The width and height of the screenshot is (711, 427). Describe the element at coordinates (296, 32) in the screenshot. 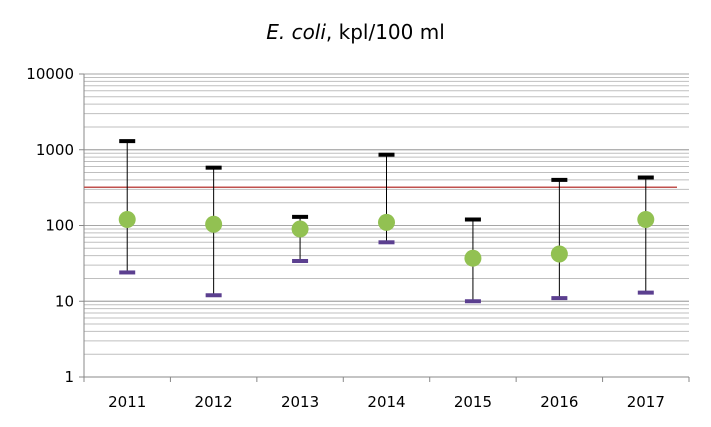

I see `chart-title-italic: E. coli` at that location.